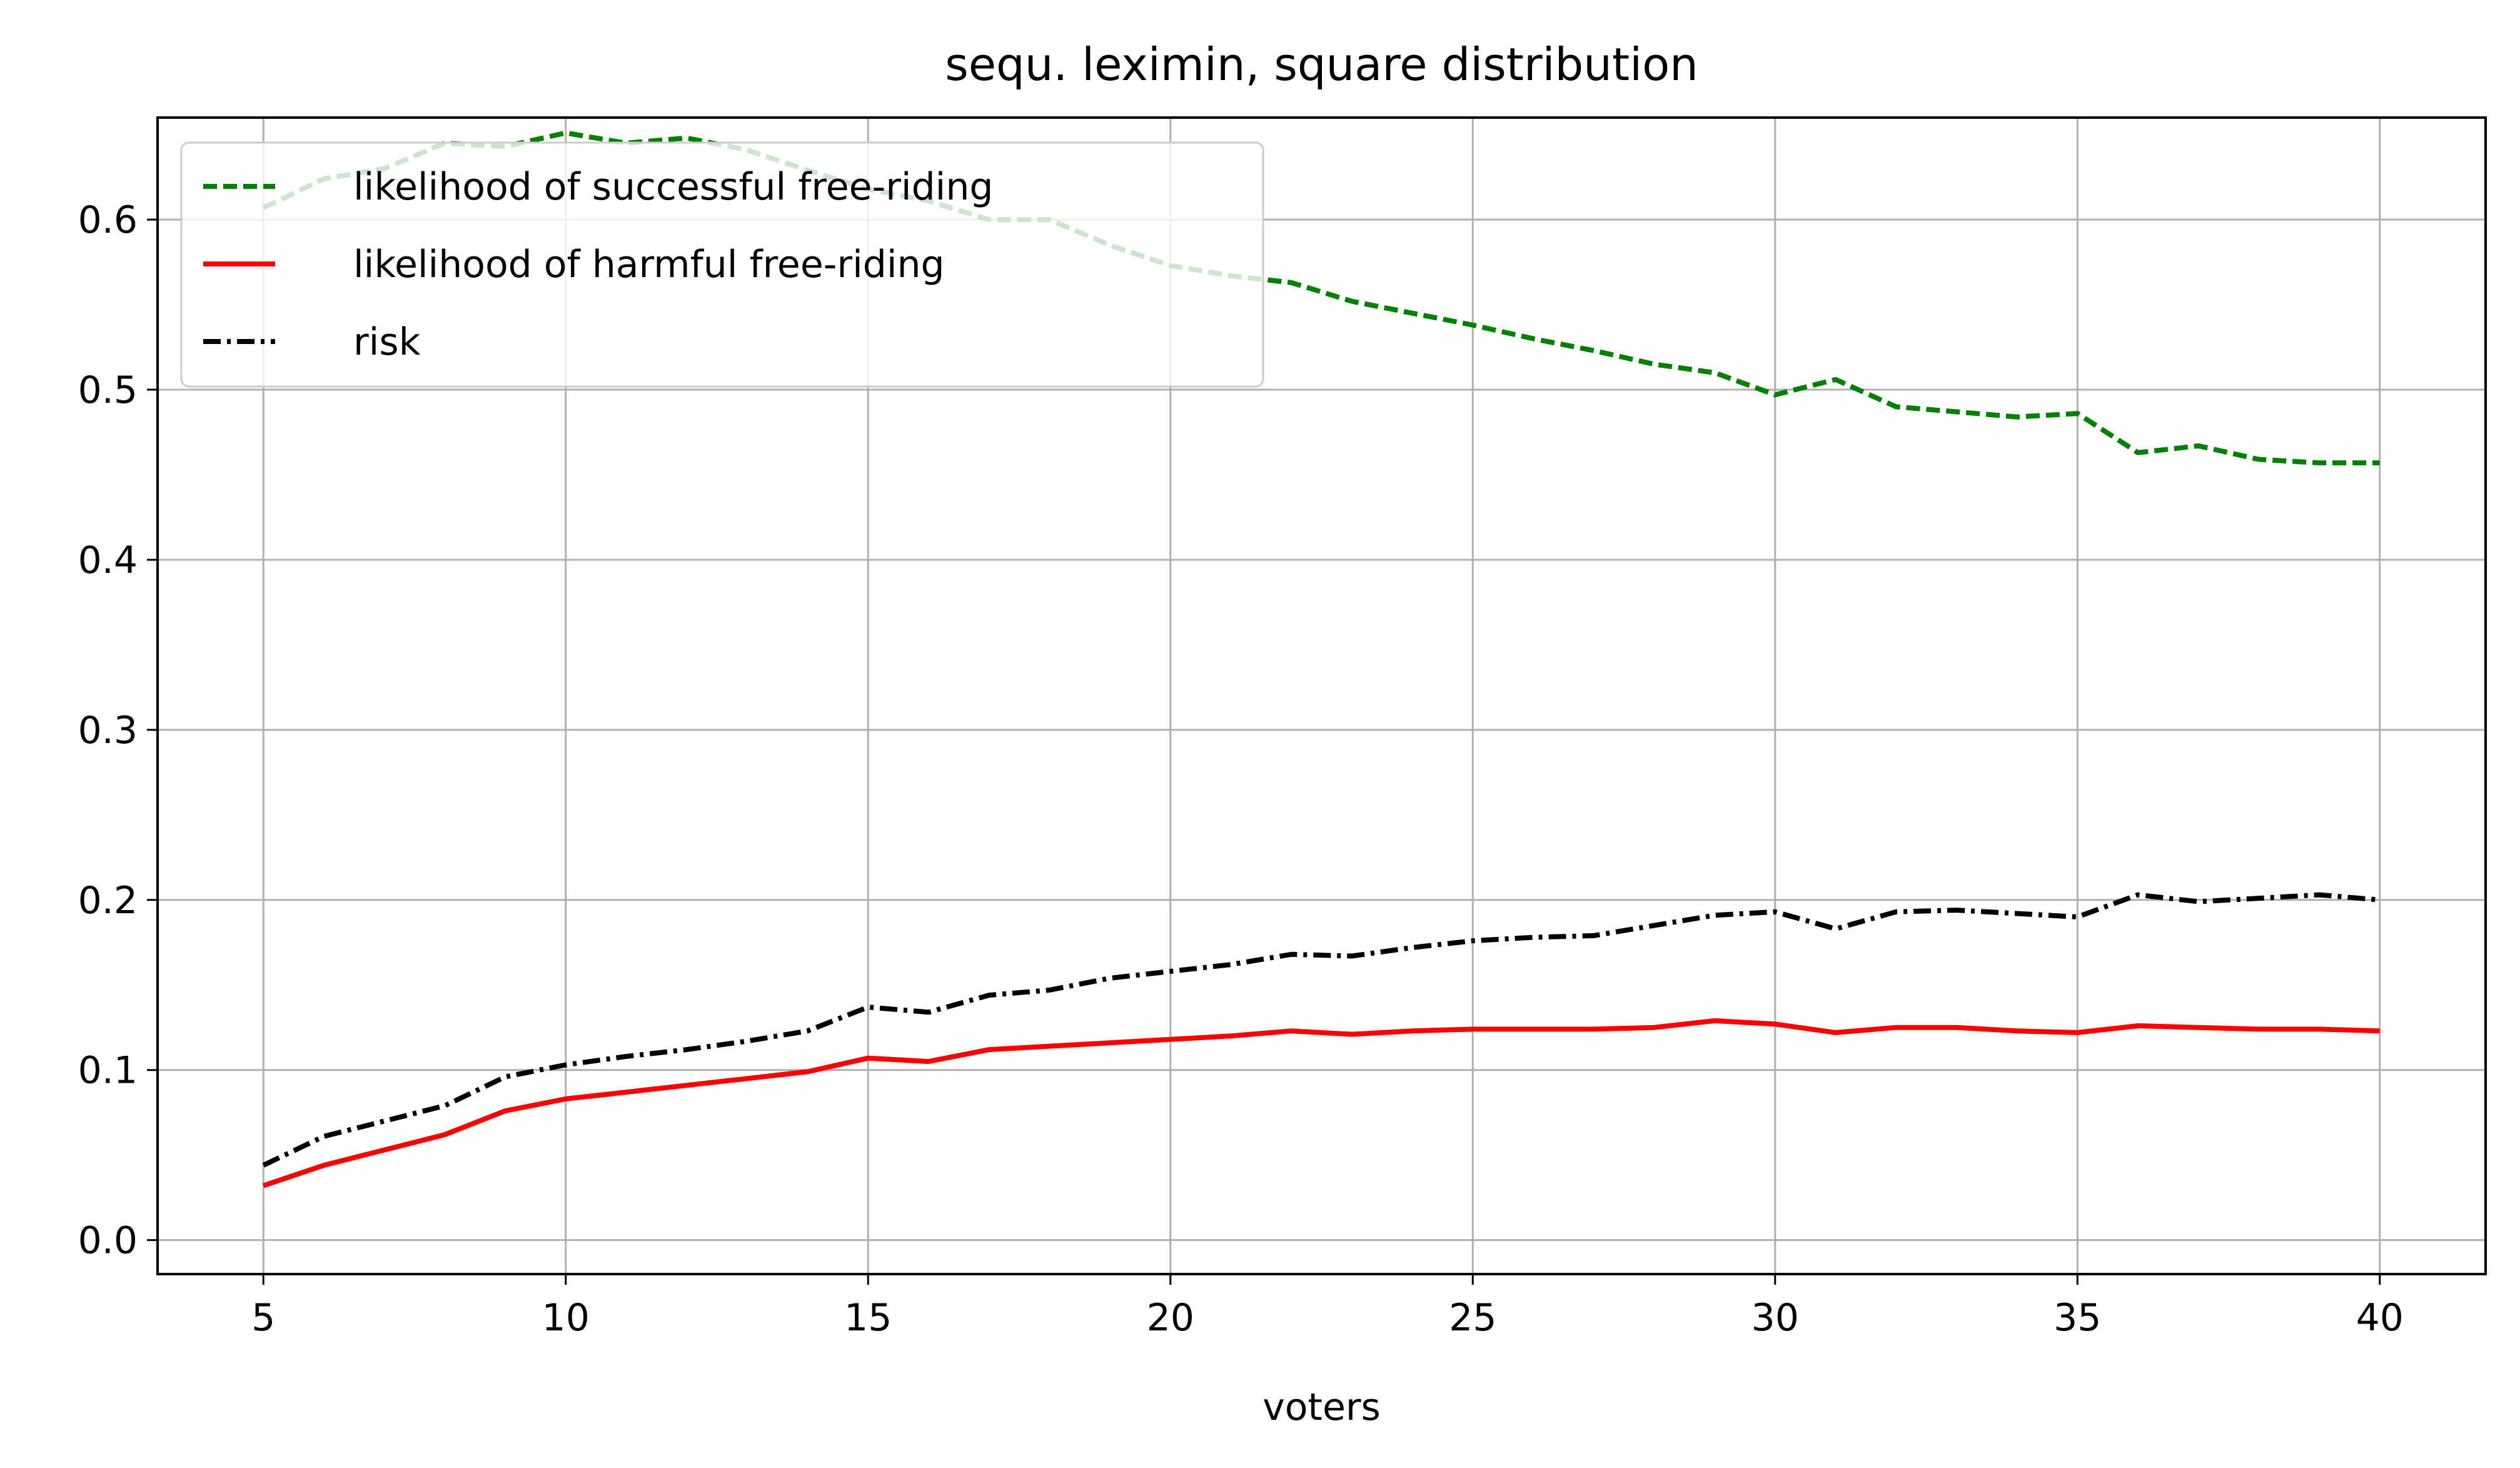 This screenshot has width=2520, height=1468. What do you see at coordinates (108, 220) in the screenshot?
I see `y-tick-label: 0.6` at bounding box center [108, 220].